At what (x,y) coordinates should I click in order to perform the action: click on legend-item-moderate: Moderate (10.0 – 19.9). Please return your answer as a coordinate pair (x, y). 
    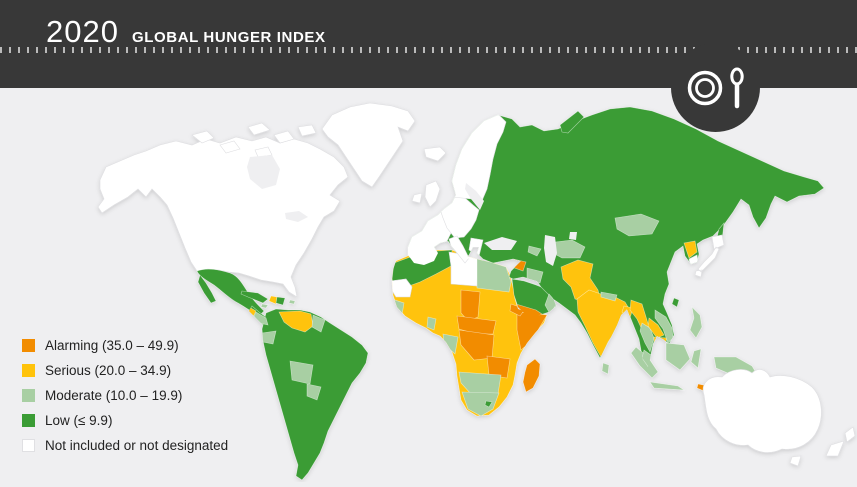
    Looking at the image, I should click on (125, 395).